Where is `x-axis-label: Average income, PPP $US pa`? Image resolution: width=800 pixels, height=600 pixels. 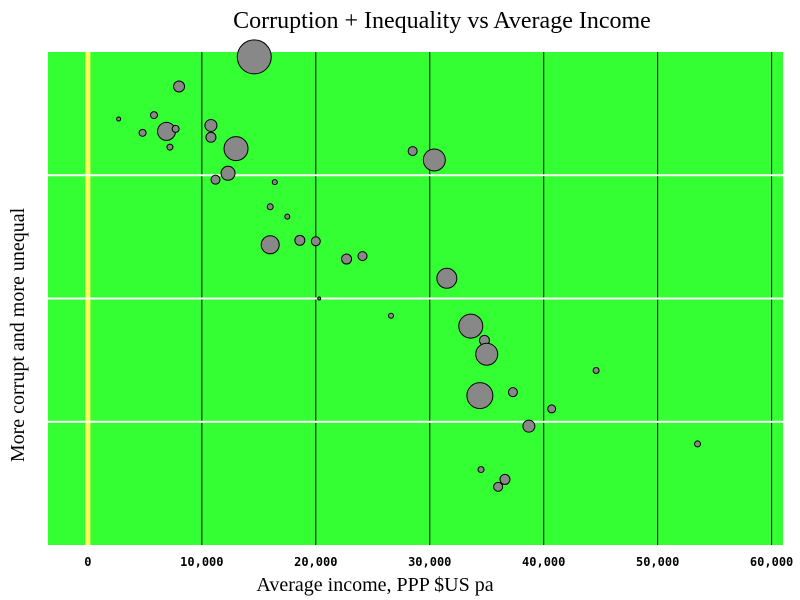 x-axis-label: Average income, PPP $US pa is located at coordinates (374, 585).